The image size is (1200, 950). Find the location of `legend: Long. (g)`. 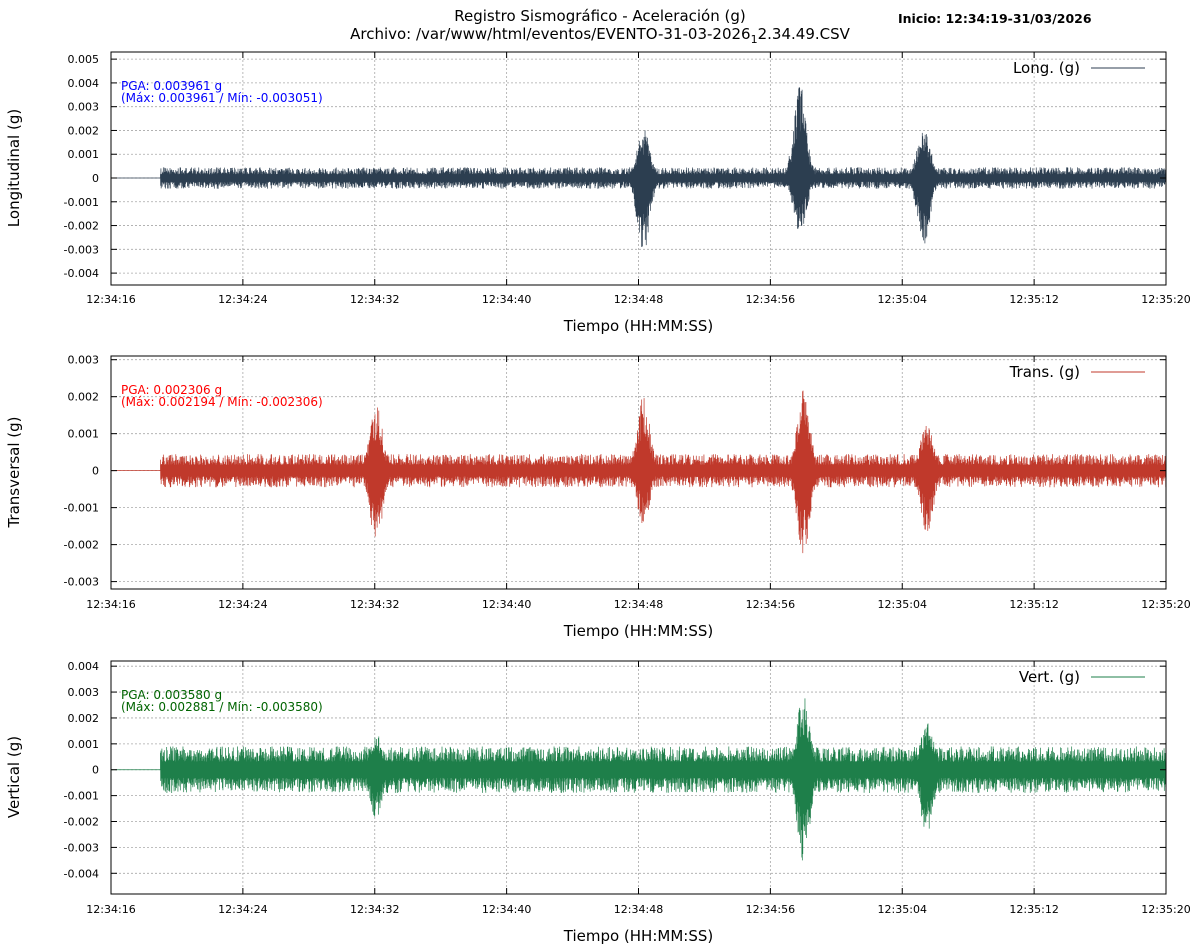

legend: Long. (g) is located at coordinates (1079, 68).